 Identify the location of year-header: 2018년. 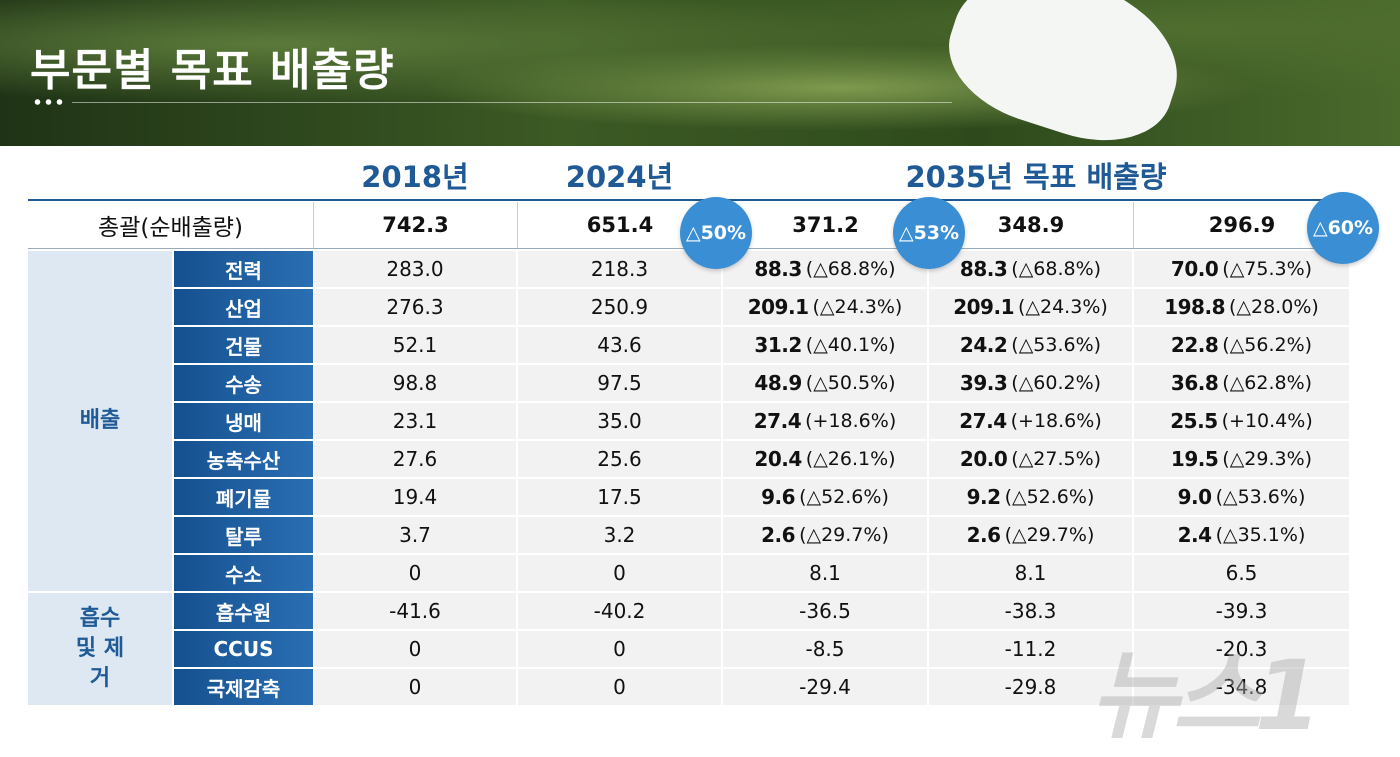
(415, 177).